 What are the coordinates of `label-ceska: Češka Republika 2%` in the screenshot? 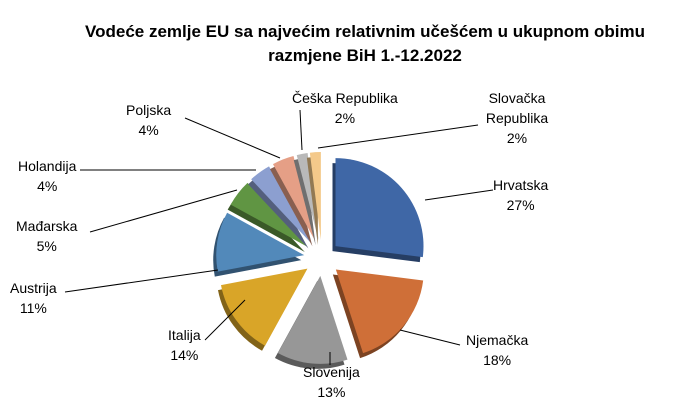 It's located at (345, 108).